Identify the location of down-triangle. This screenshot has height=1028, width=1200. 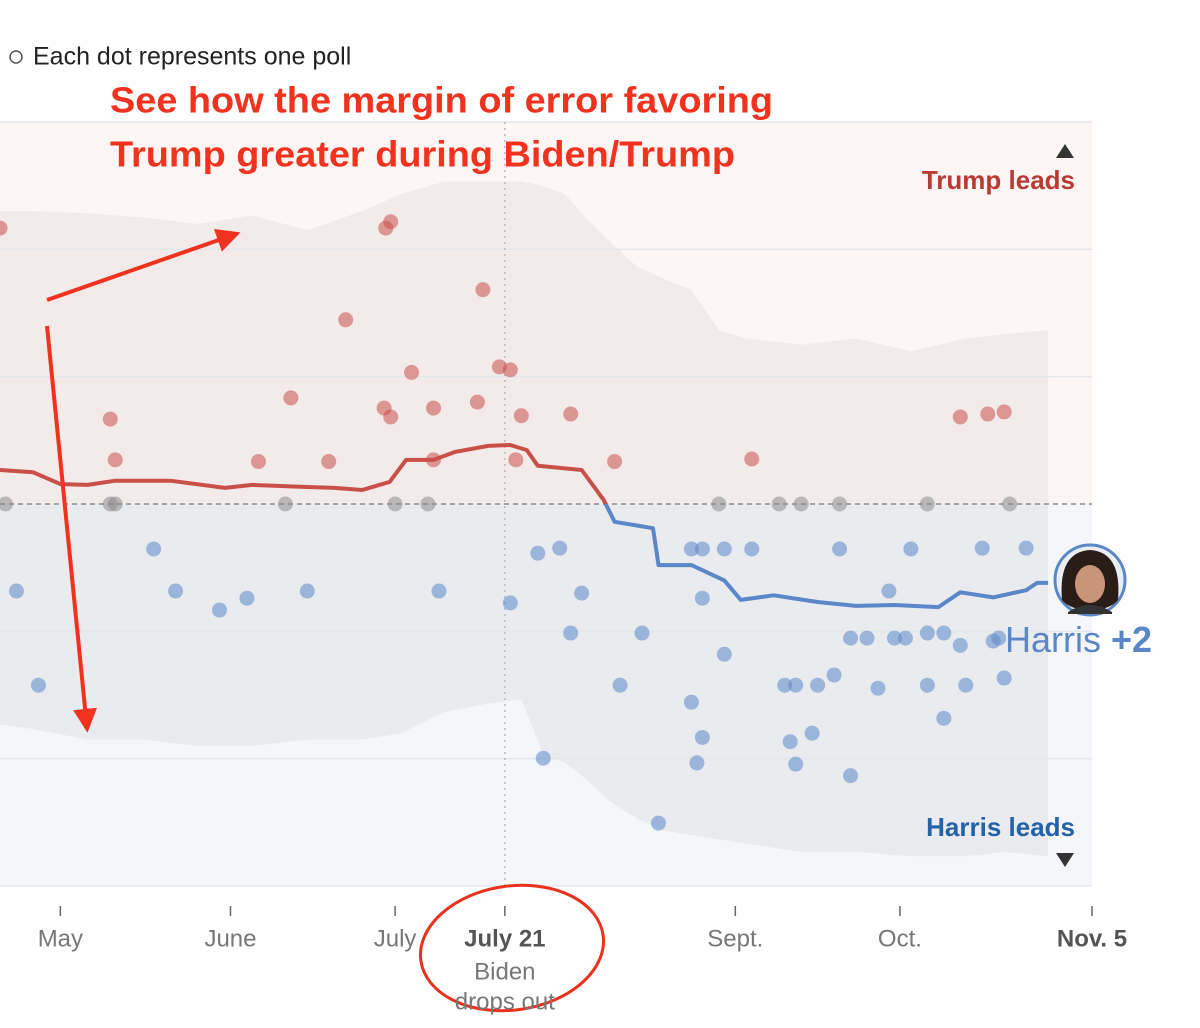
(1065, 860).